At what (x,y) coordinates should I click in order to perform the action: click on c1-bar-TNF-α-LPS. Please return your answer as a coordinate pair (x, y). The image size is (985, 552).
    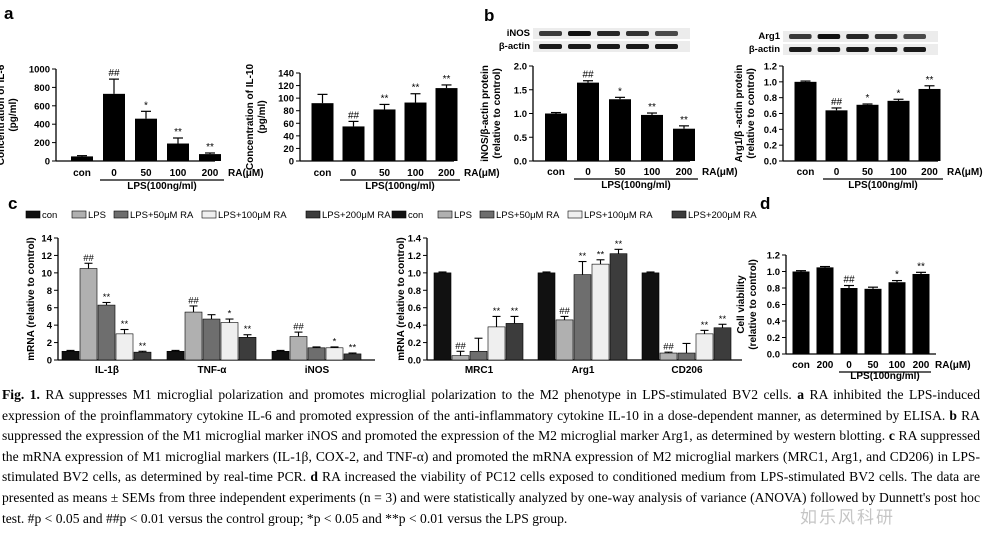
    Looking at the image, I should click on (193, 336).